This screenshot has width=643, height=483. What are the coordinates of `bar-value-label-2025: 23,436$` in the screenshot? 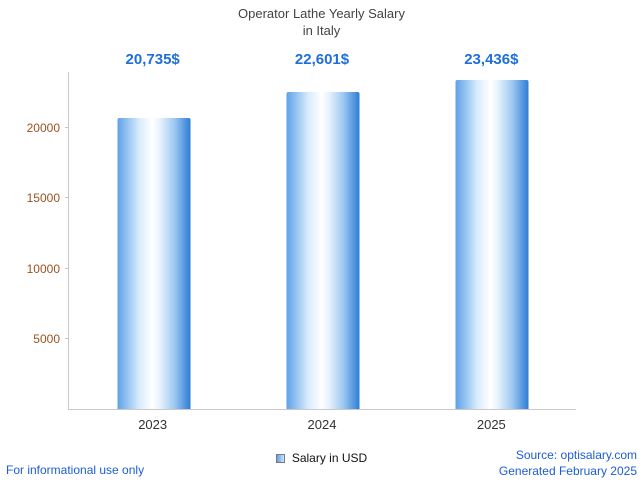 It's located at (491, 59).